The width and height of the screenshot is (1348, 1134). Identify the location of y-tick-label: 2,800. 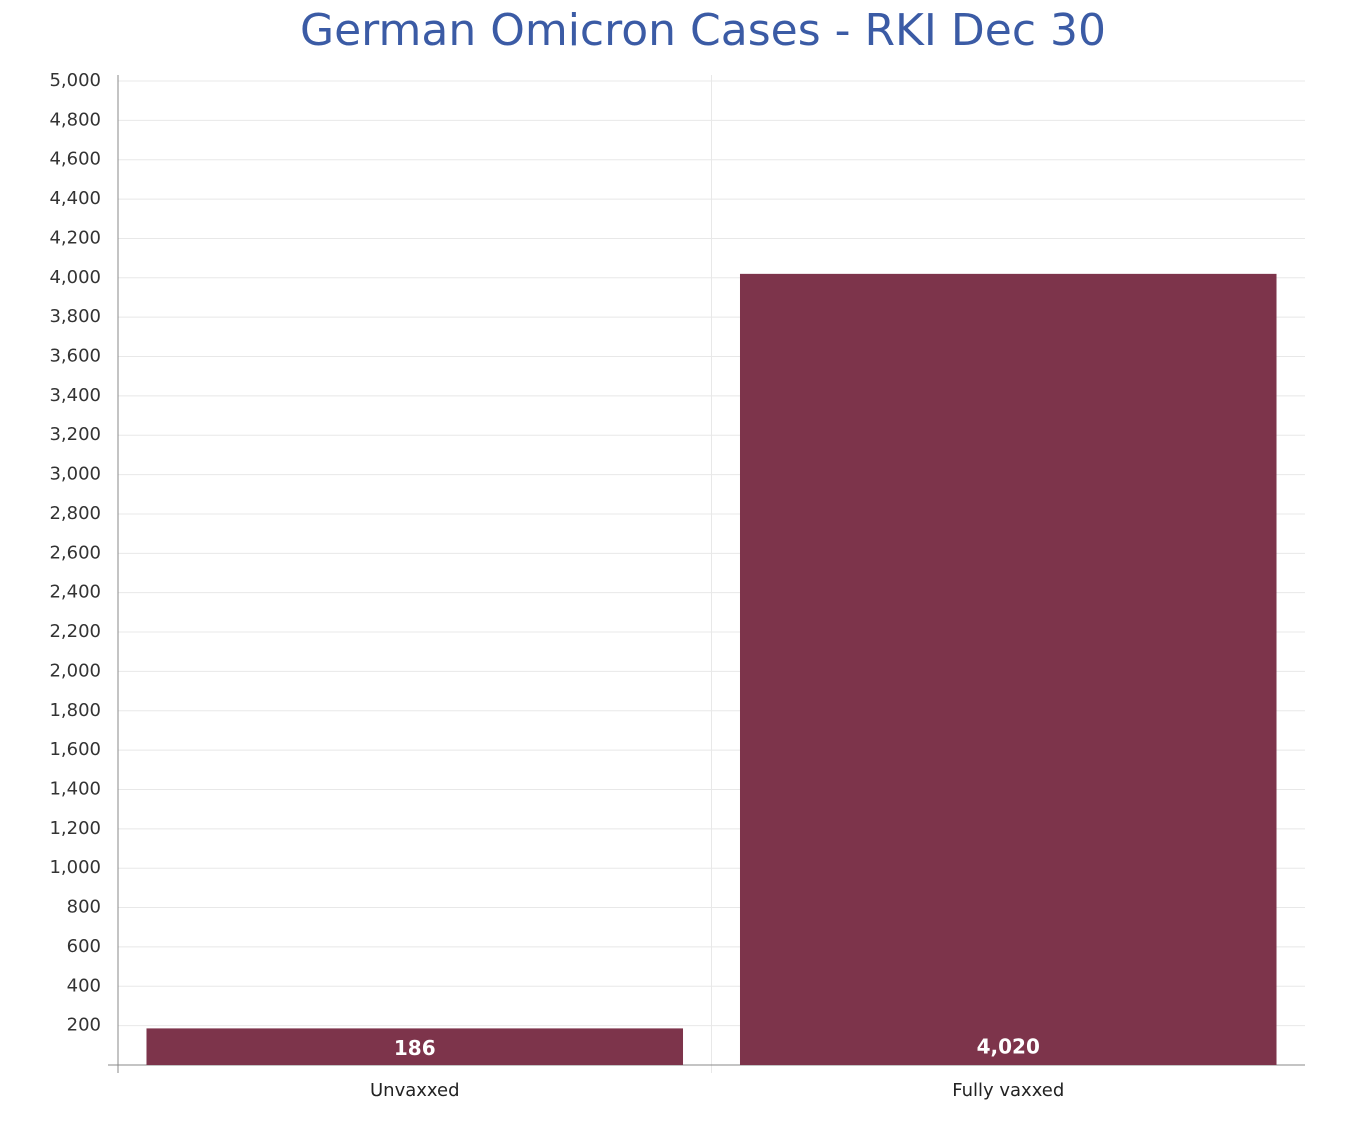
(75, 513).